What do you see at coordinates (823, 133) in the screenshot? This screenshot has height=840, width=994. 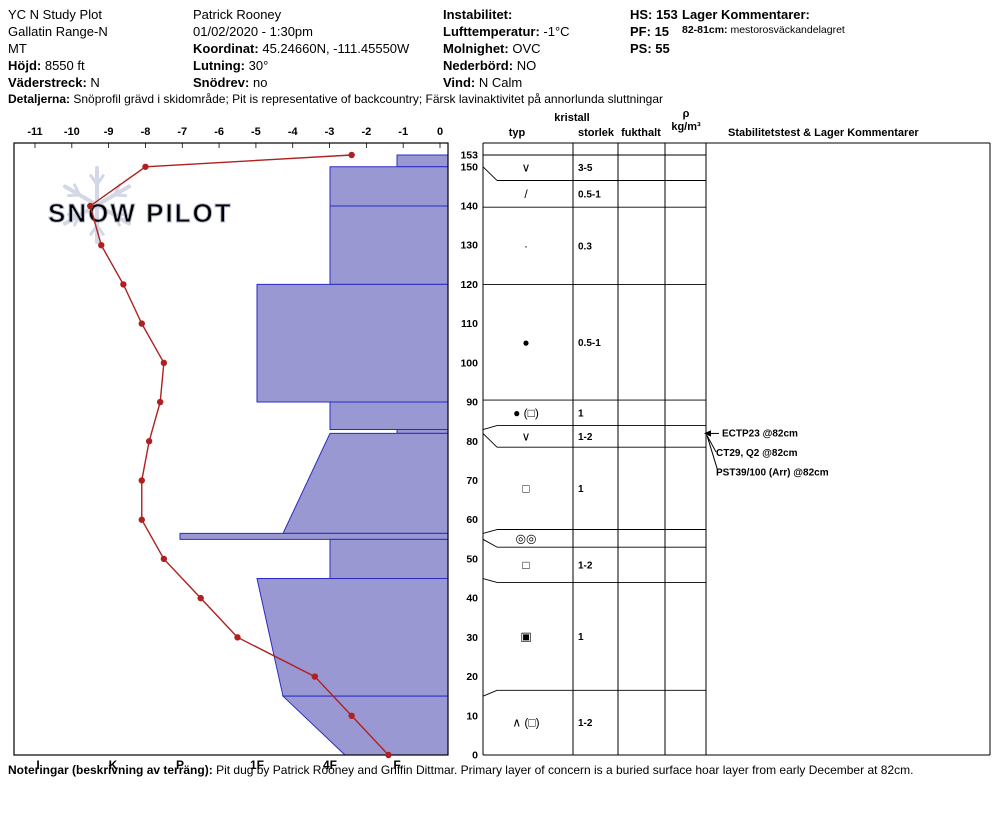 I see `table-header-comments: Stabilitetstest & Lager Kommentarer` at bounding box center [823, 133].